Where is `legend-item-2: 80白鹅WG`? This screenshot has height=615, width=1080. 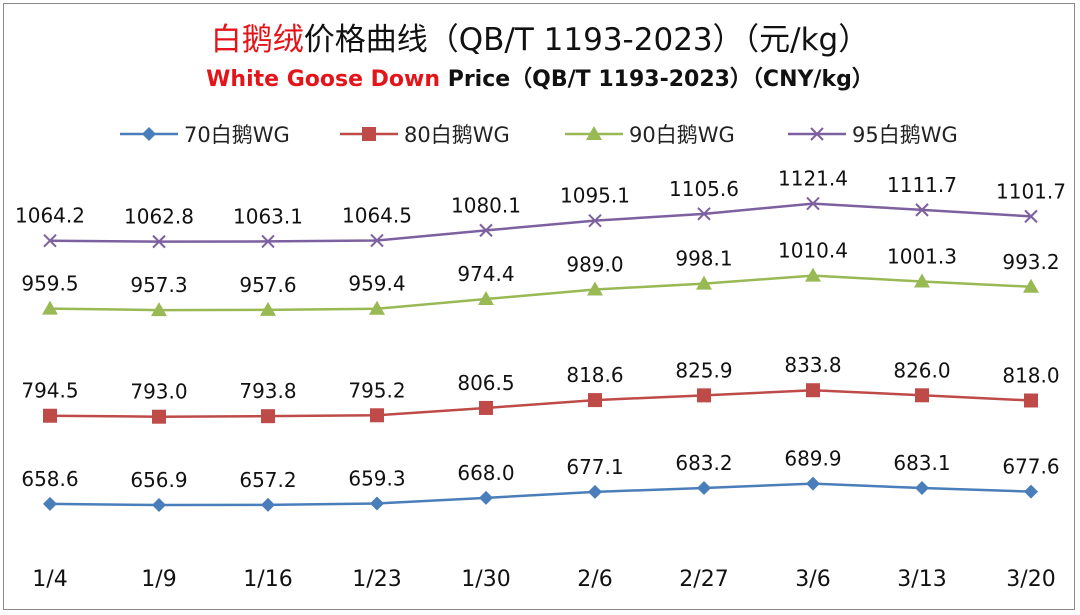
legend-item-2: 80白鹅WG is located at coordinates (425, 135).